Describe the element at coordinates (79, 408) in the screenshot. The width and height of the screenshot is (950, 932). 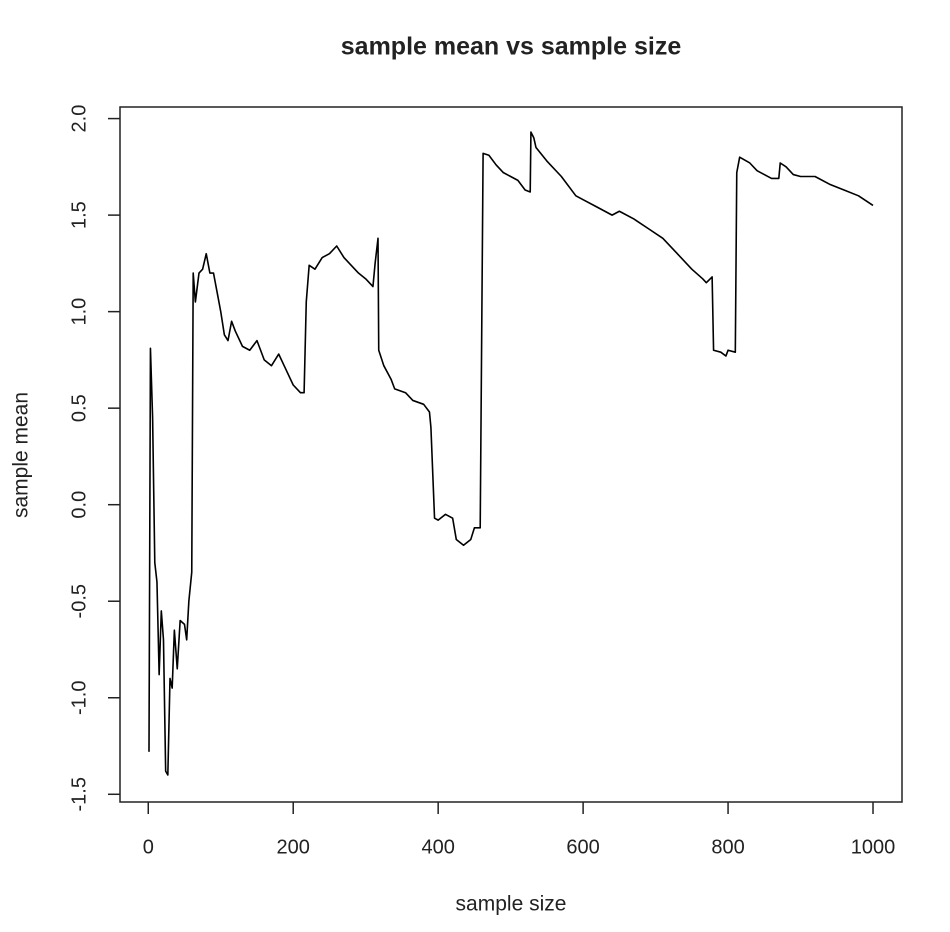
I see `y-tick-label: 0.5` at that location.